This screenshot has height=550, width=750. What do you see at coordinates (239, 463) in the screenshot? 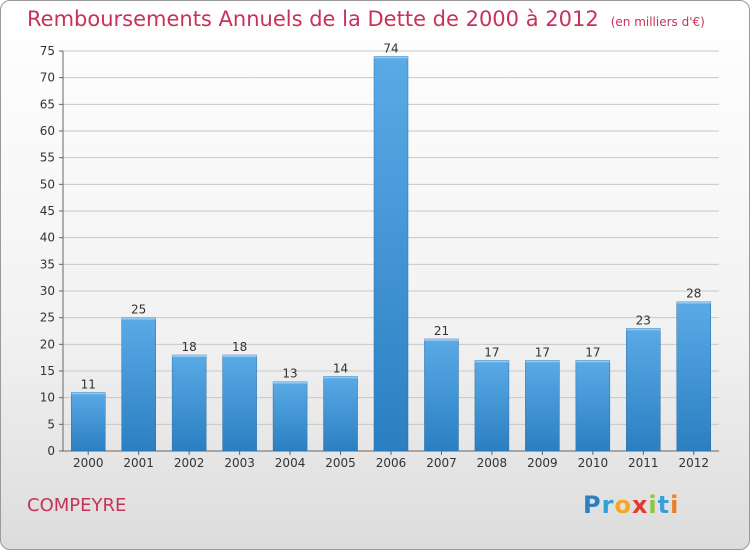
I see `x-tick-label-2003: 2003` at bounding box center [239, 463].